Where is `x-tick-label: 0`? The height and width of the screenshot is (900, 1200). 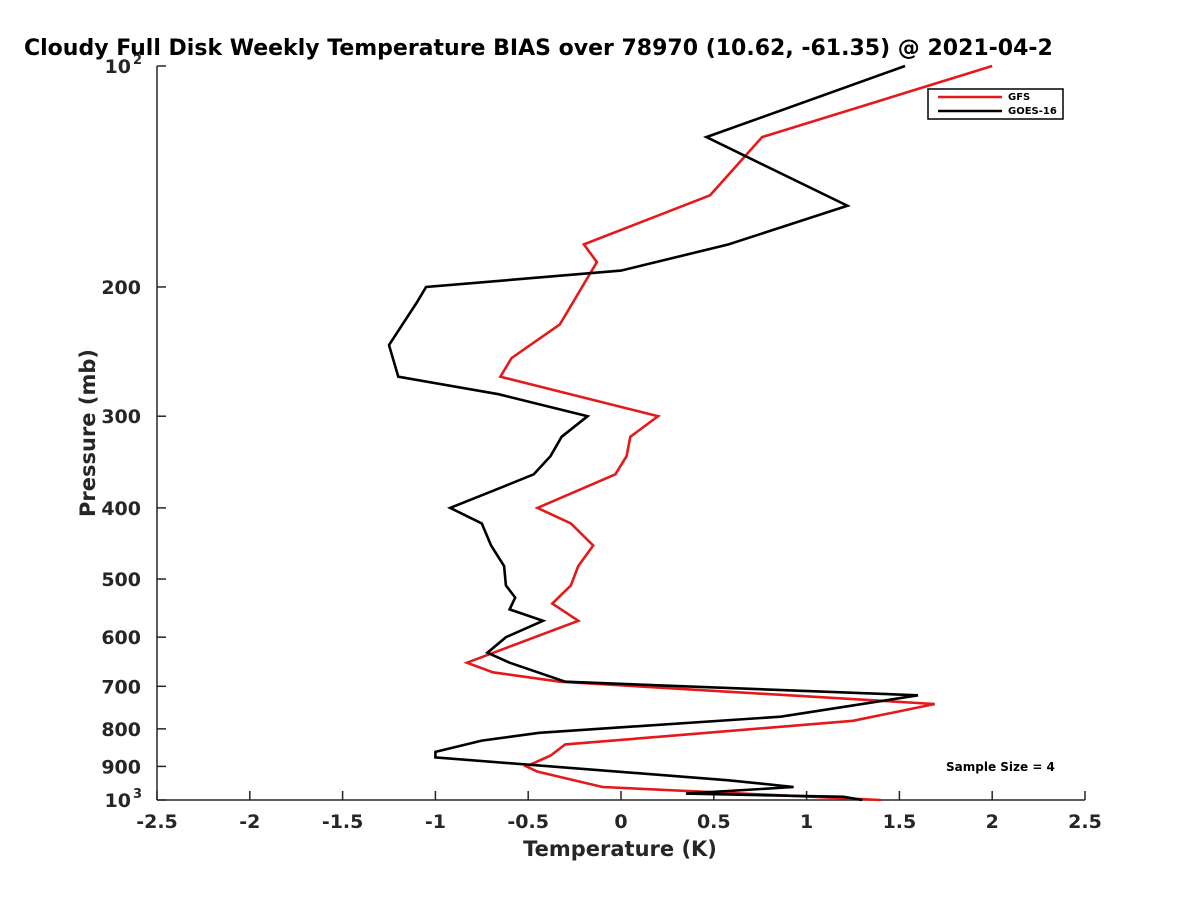
x-tick-label: 0 is located at coordinates (620, 822).